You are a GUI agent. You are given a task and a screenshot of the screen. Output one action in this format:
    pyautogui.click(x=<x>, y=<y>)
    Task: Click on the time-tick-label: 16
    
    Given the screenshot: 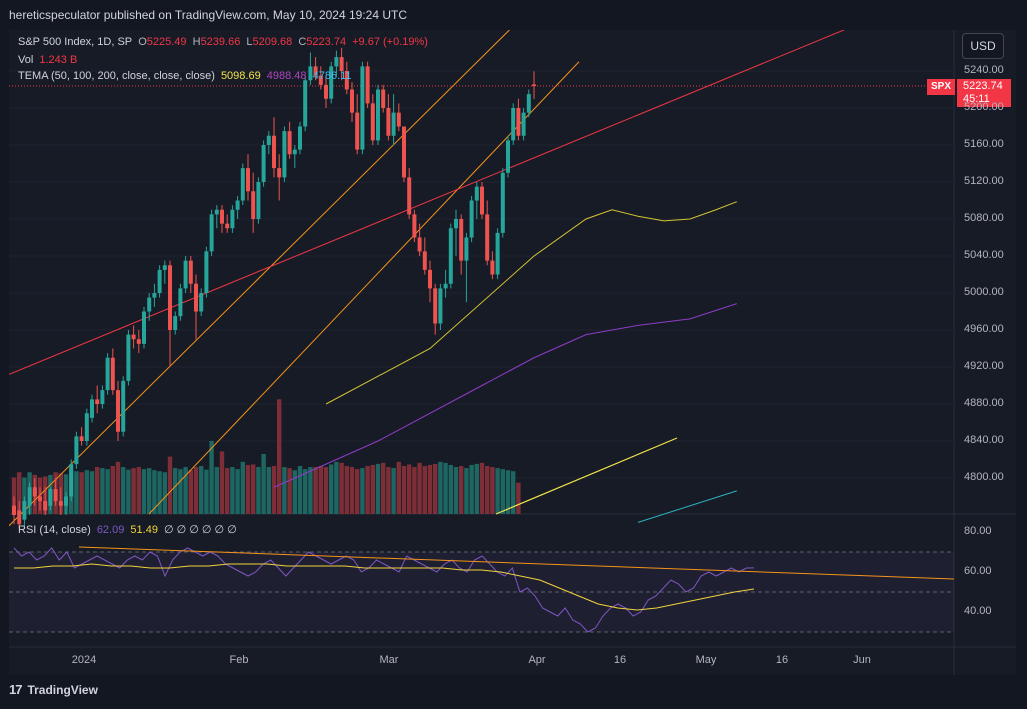 What is the action you would take?
    pyautogui.click(x=782, y=660)
    